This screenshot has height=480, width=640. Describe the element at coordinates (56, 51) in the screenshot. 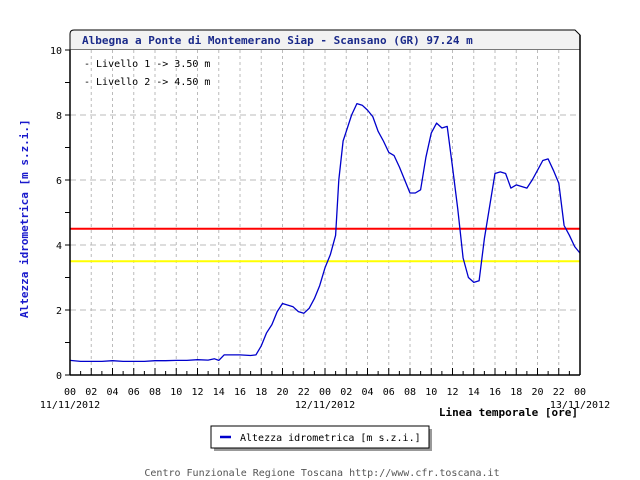

I see `y-tick-label: 10` at that location.